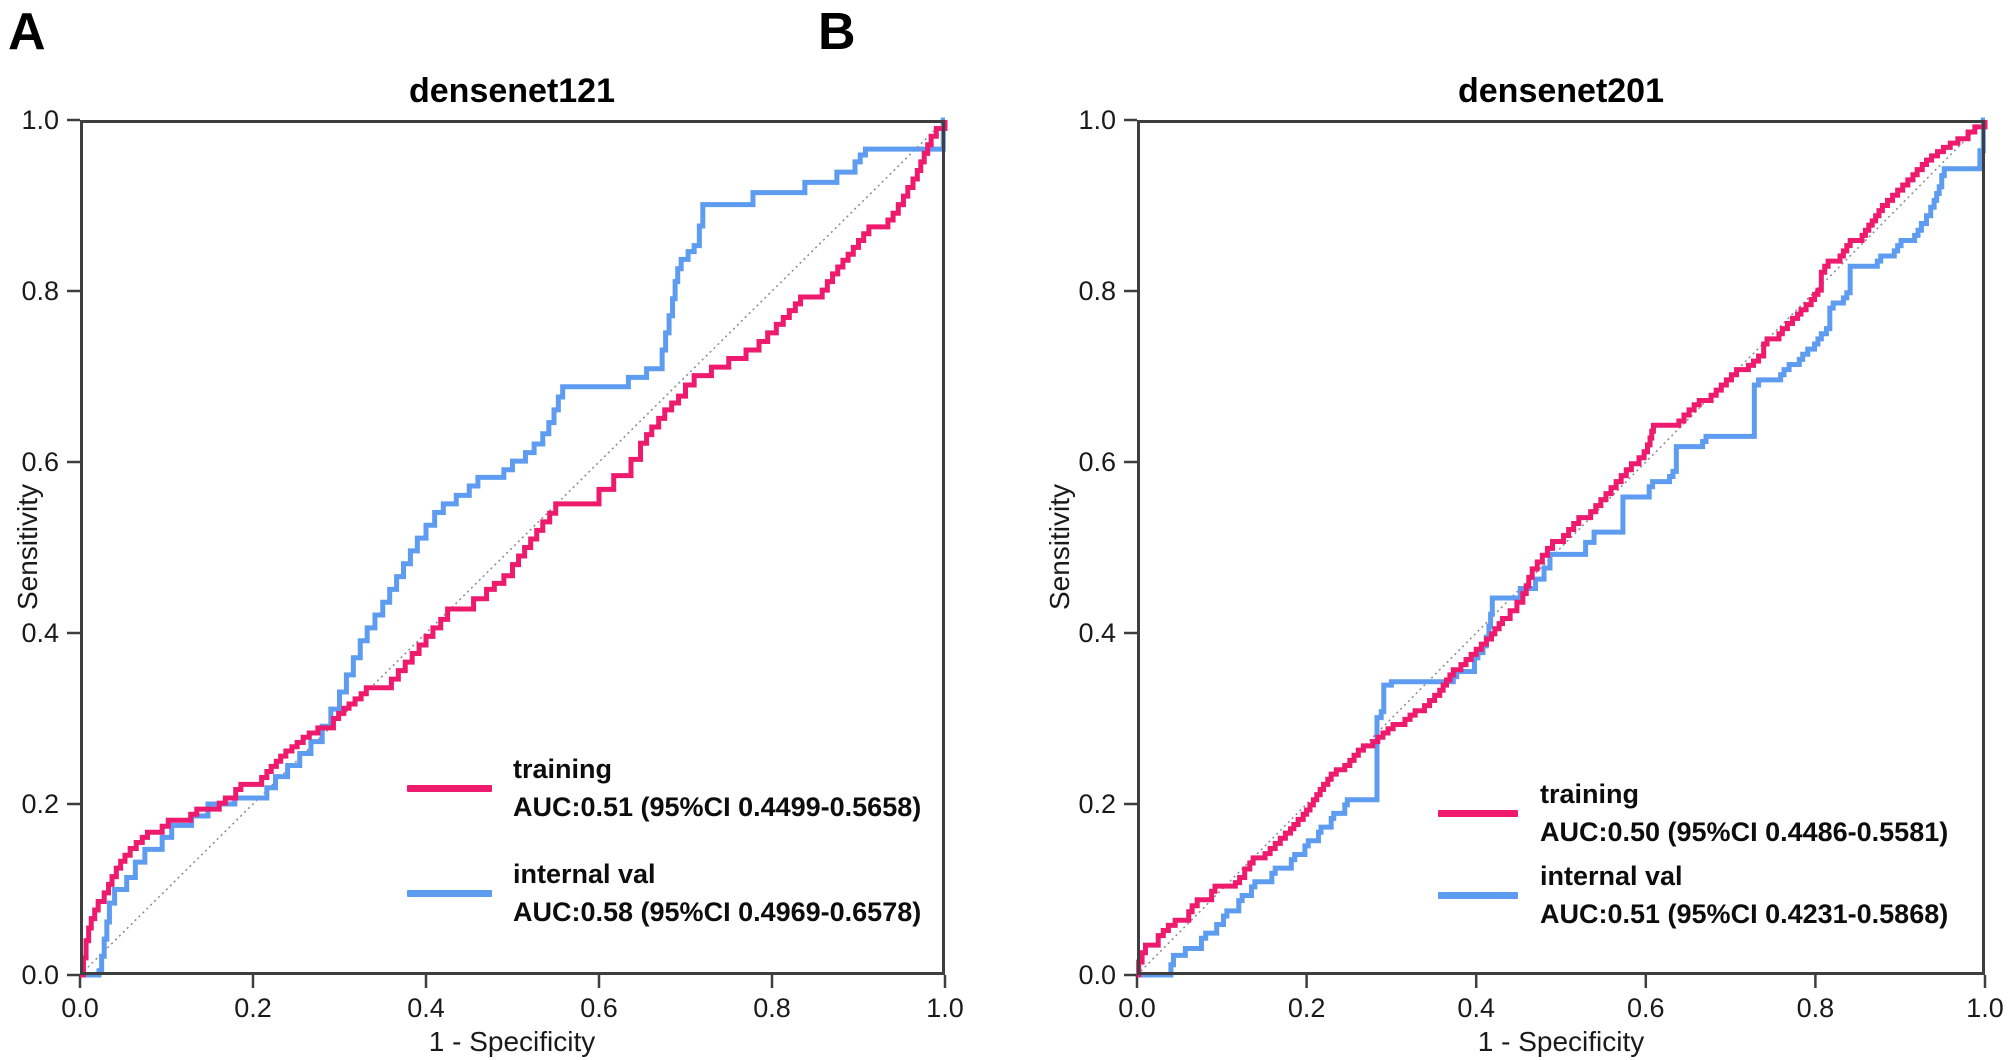 The height and width of the screenshot is (1060, 2008). Describe the element at coordinates (1059, 547) in the screenshot. I see `panel-b-y-axis-title: Sensitivity` at that location.